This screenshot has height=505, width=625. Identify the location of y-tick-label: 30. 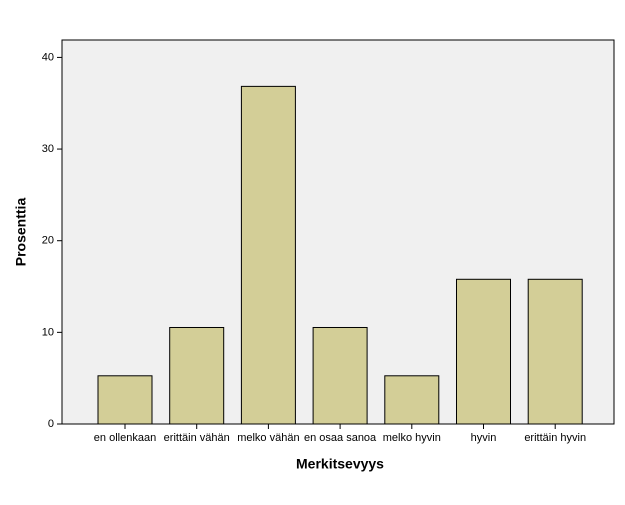
(48, 149).